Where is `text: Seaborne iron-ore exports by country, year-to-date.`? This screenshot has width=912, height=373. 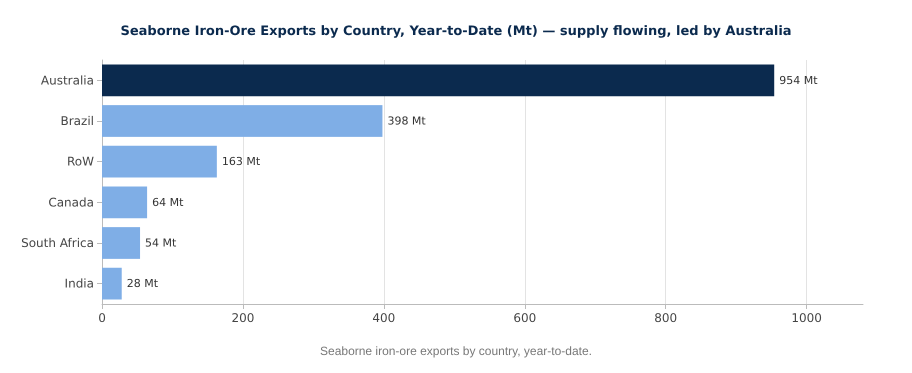
text: Seaborne iron-ore exports by country, year-to-date. is located at coordinates (456, 351).